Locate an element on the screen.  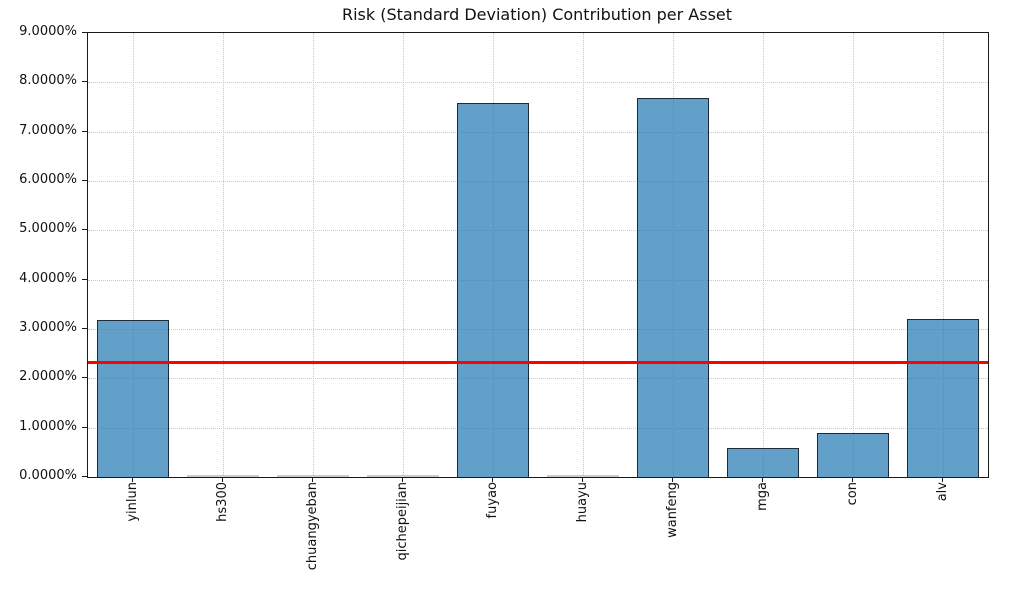
bar-huayu is located at coordinates (583, 476).